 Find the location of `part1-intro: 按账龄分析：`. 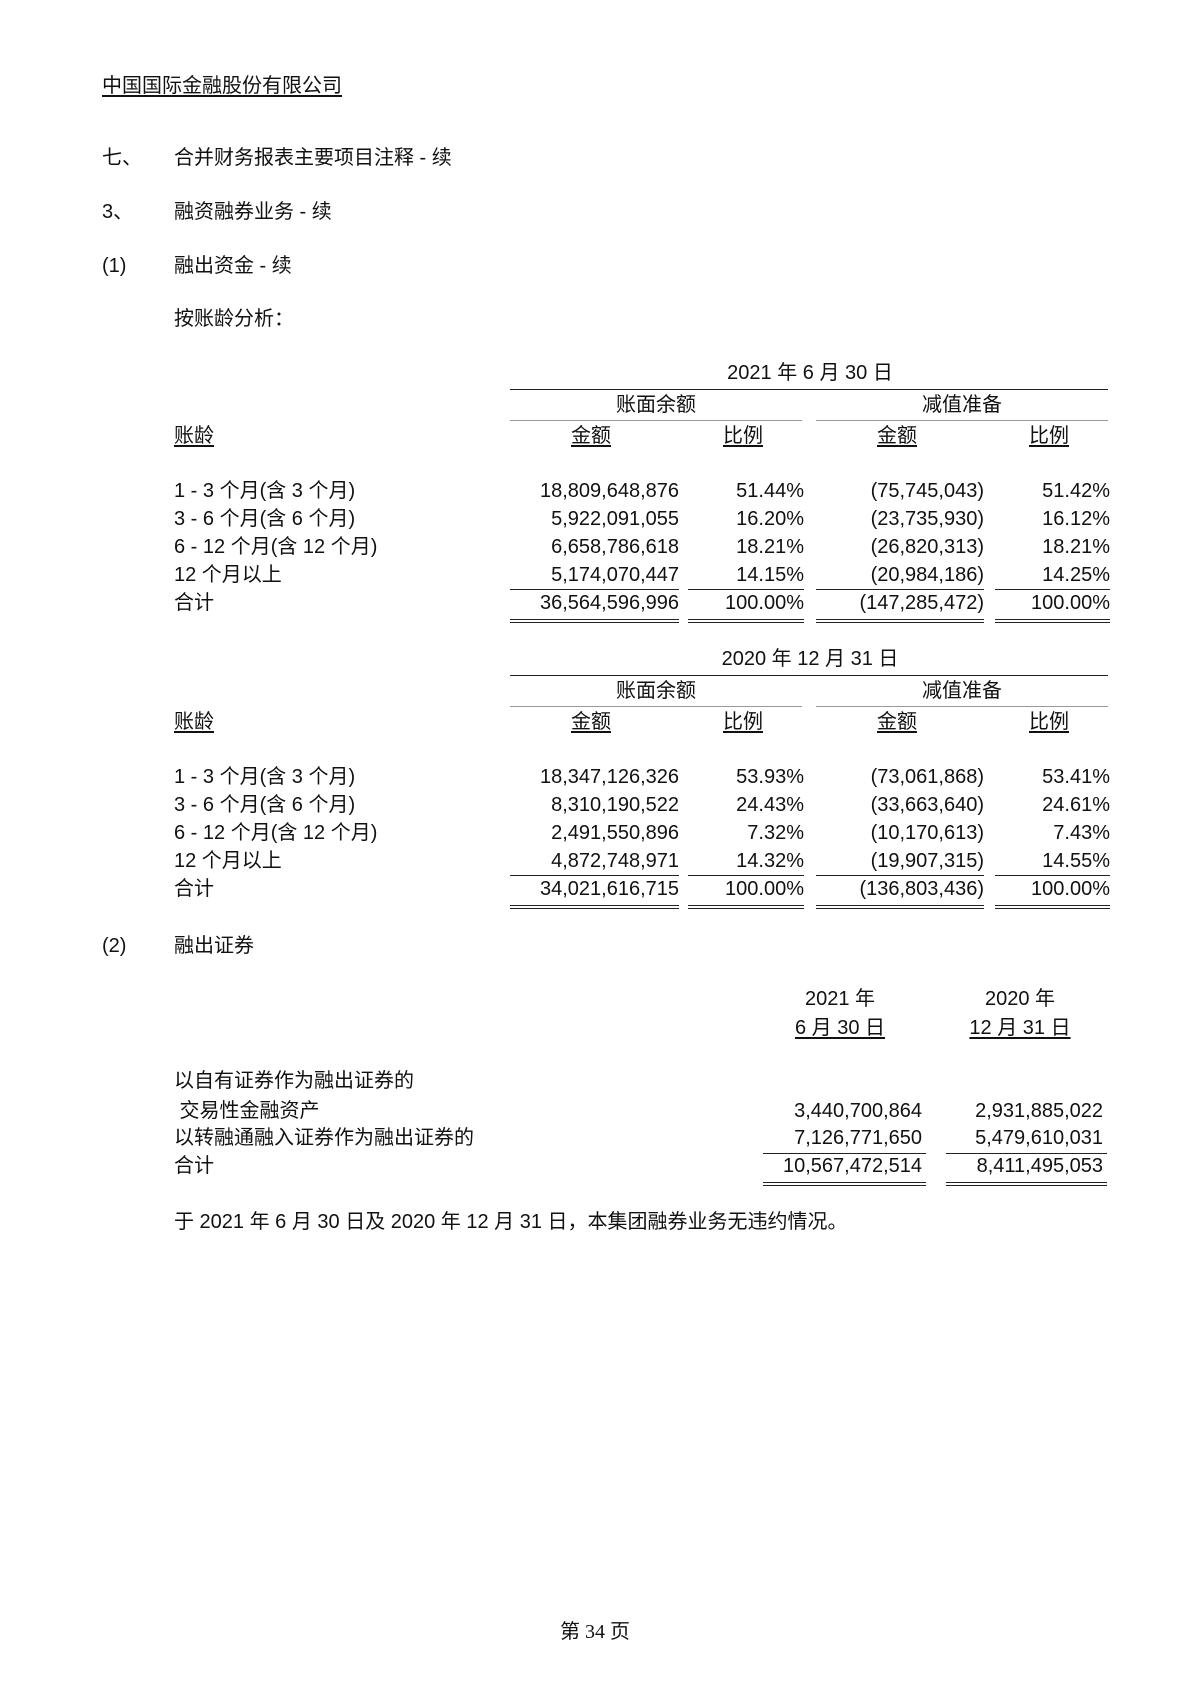

part1-intro: 按账龄分析： is located at coordinates (234, 319).